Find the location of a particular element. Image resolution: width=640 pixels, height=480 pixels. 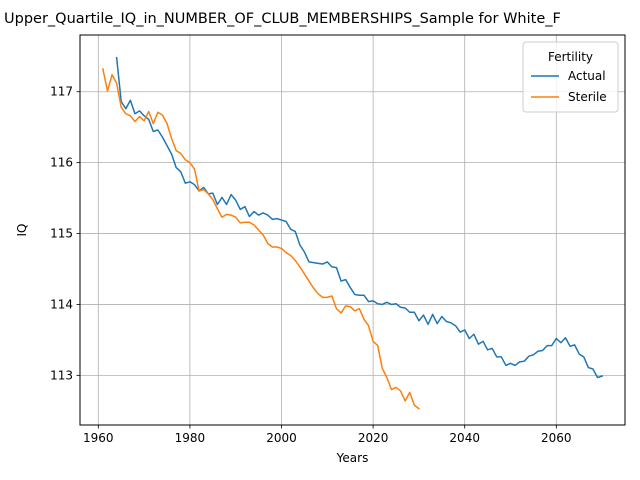

legend: Fertility Actual Sterile is located at coordinates (570, 77).